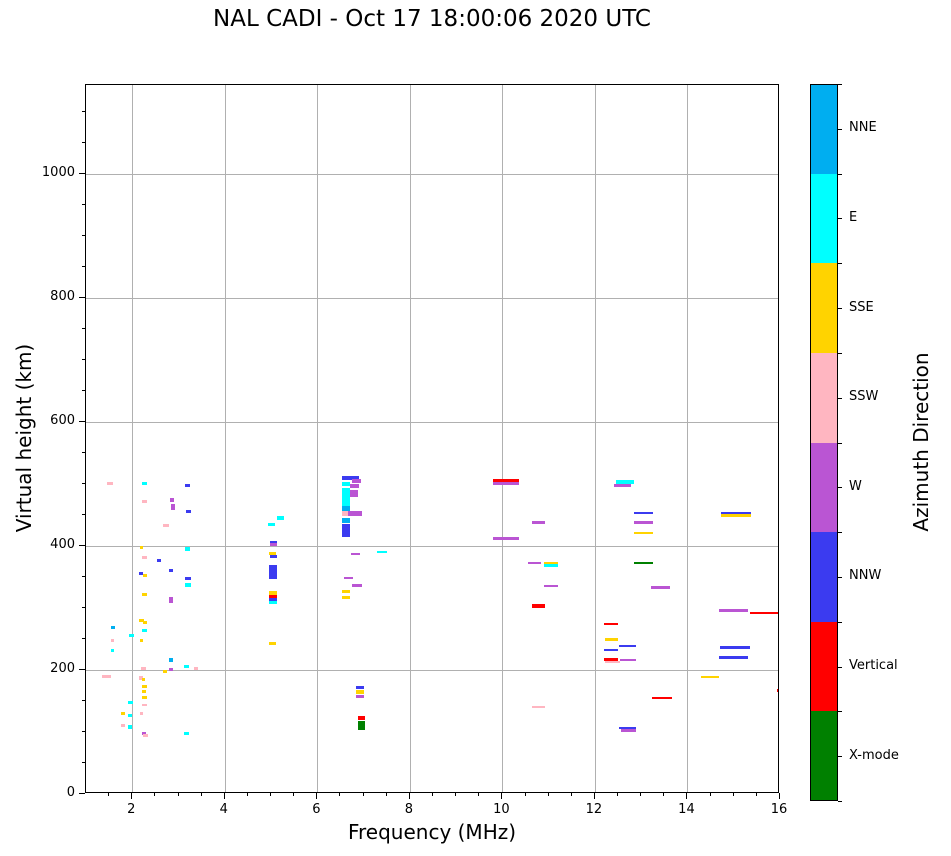  What do you see at coordinates (824, 667) in the screenshot?
I see `colorbar-segment-vertical` at bounding box center [824, 667].